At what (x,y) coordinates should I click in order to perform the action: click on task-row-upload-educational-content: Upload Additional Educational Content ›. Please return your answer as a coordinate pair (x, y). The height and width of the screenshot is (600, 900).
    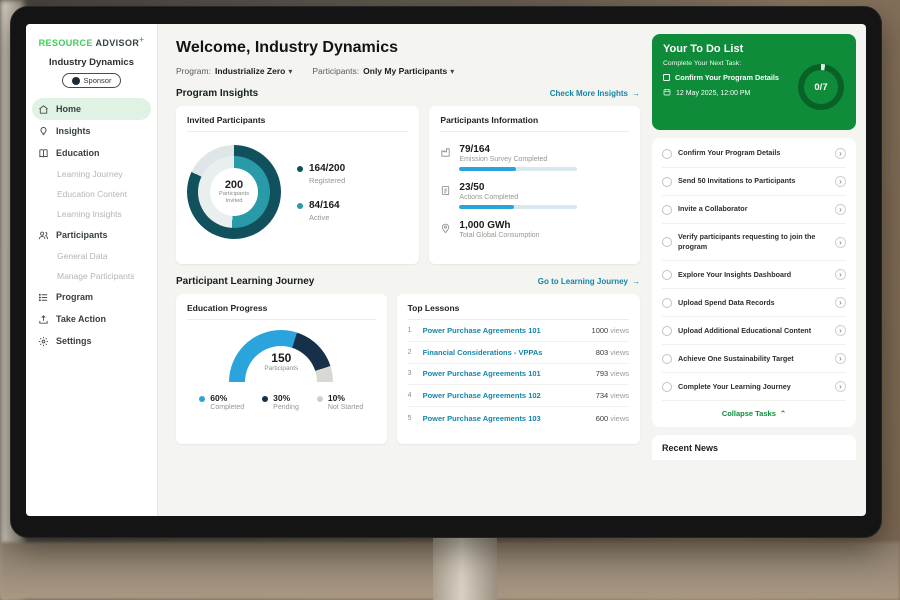
    Looking at the image, I should click on (754, 331).